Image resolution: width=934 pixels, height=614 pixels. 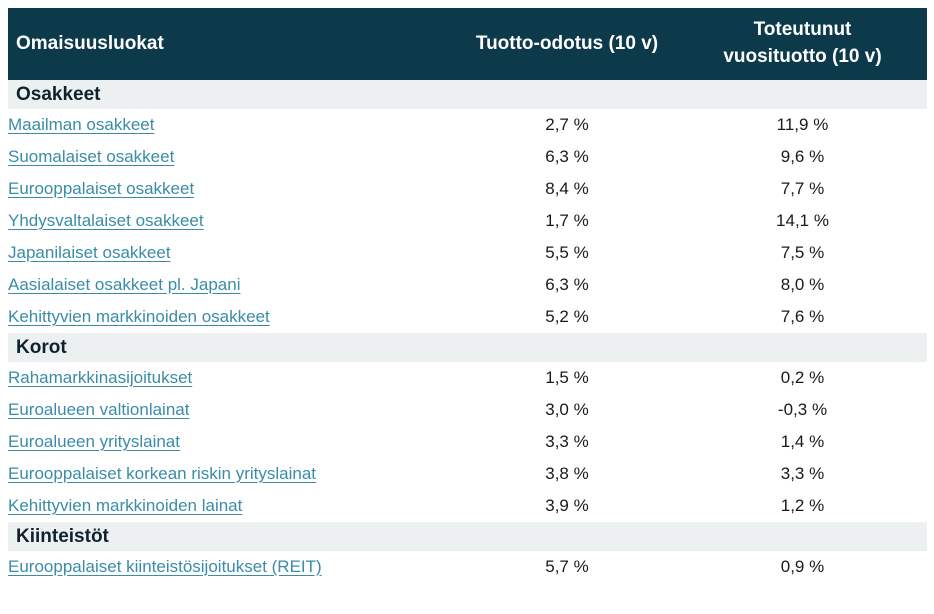 I want to click on realized-return-value: 14,1 %, so click(x=802, y=220).